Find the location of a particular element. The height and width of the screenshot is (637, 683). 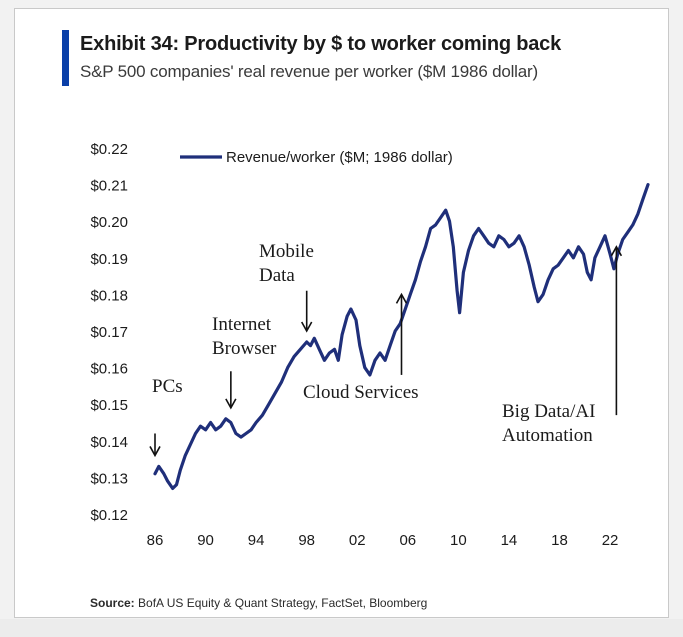

y-tick-label: $0.22 is located at coordinates (109, 149).